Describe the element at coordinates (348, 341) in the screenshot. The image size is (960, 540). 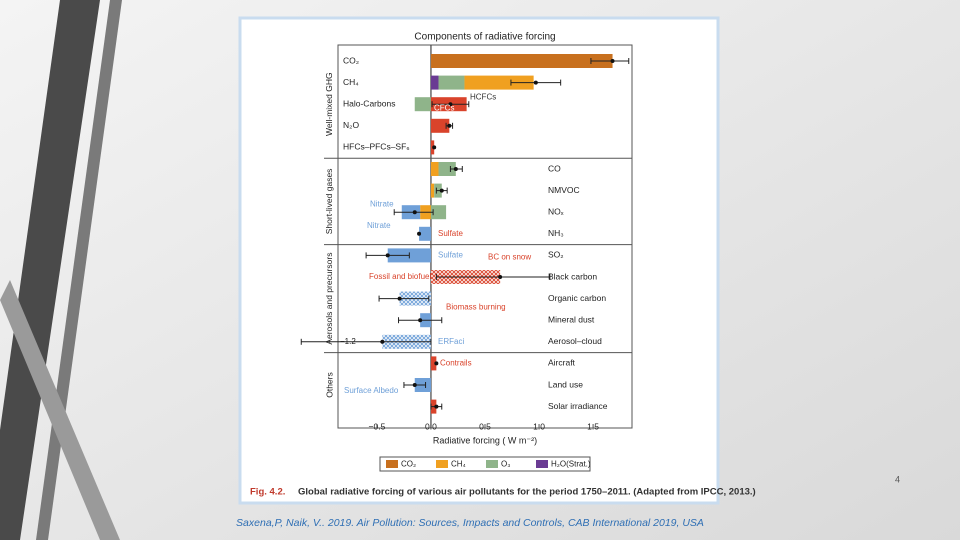
I see `annotation: −1.2` at that location.